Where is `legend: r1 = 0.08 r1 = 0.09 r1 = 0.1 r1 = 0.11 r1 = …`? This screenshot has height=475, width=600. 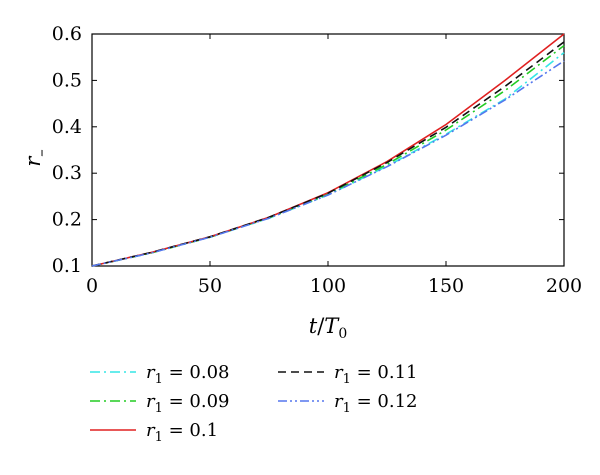 legend: r1 = 0.08 r1 = 0.09 r1 = 0.1 r1 = 0.11 r1 = … is located at coordinates (254, 403).